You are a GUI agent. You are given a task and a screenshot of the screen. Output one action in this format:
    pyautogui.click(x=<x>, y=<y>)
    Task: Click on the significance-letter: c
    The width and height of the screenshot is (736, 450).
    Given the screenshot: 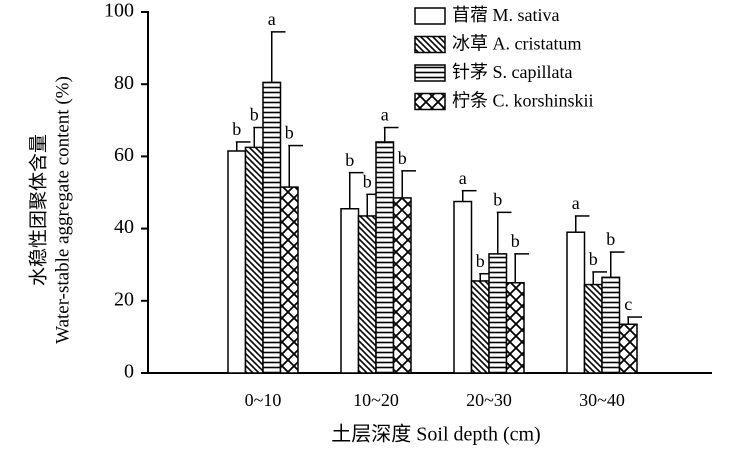 What is the action you would take?
    pyautogui.click(x=628, y=304)
    